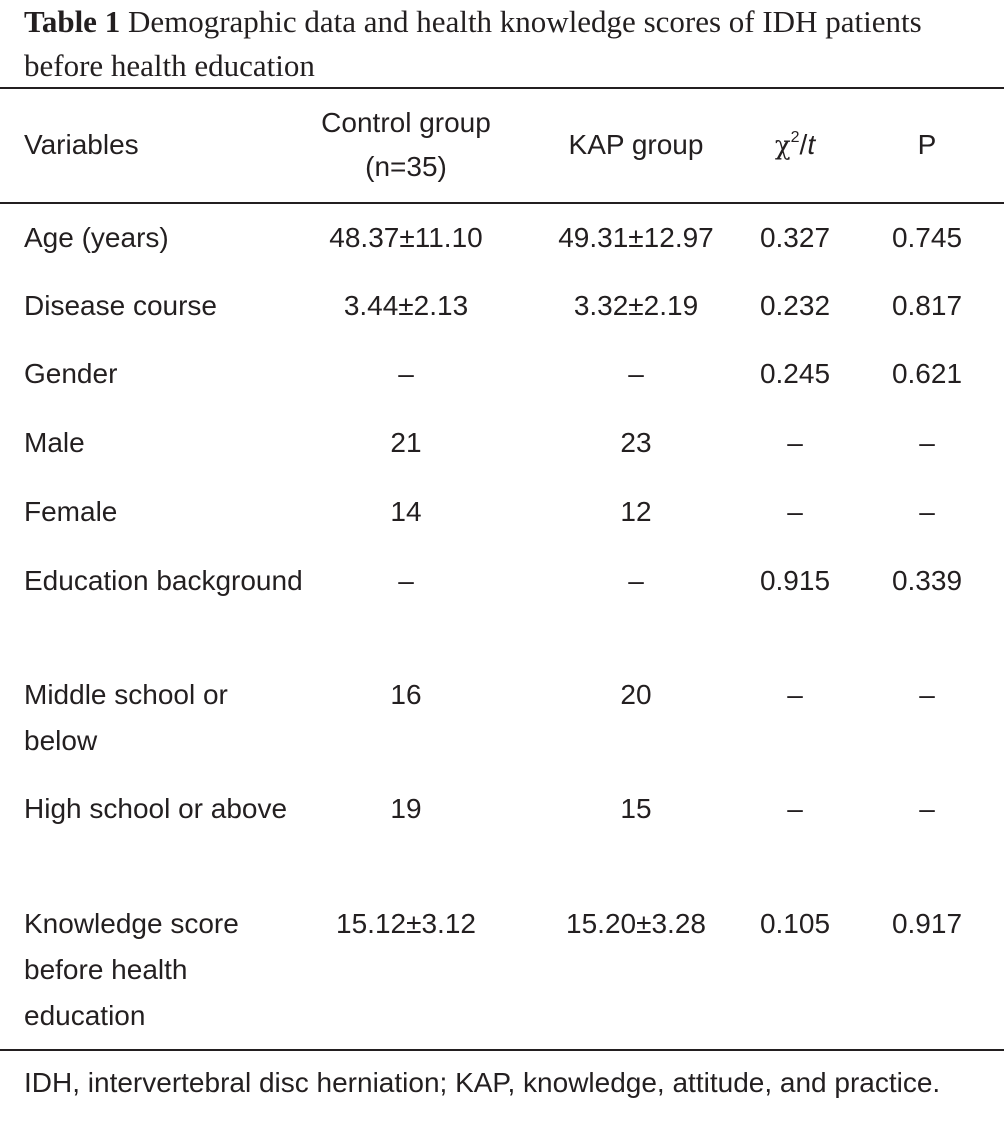 This screenshot has width=1004, height=1145. What do you see at coordinates (927, 373) in the screenshot?
I see `row-p: 0.621` at bounding box center [927, 373].